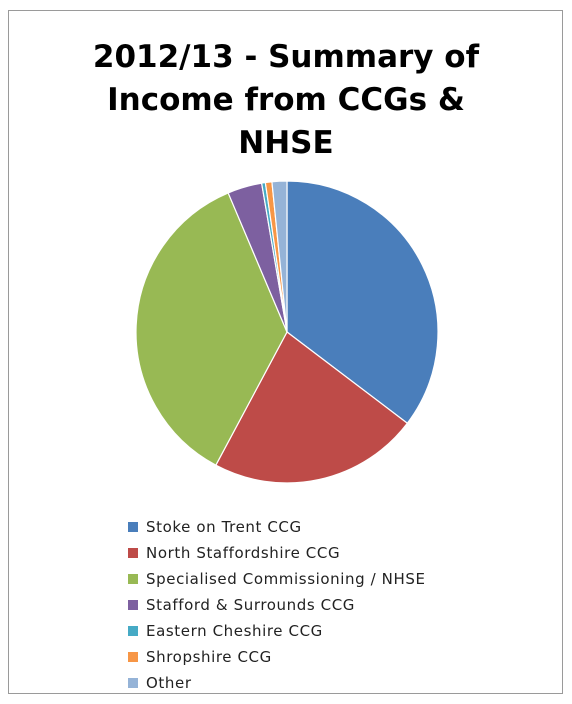  Describe the element at coordinates (286, 579) in the screenshot. I see `legend-label: Specialised Commissioning / NHSE` at that location.